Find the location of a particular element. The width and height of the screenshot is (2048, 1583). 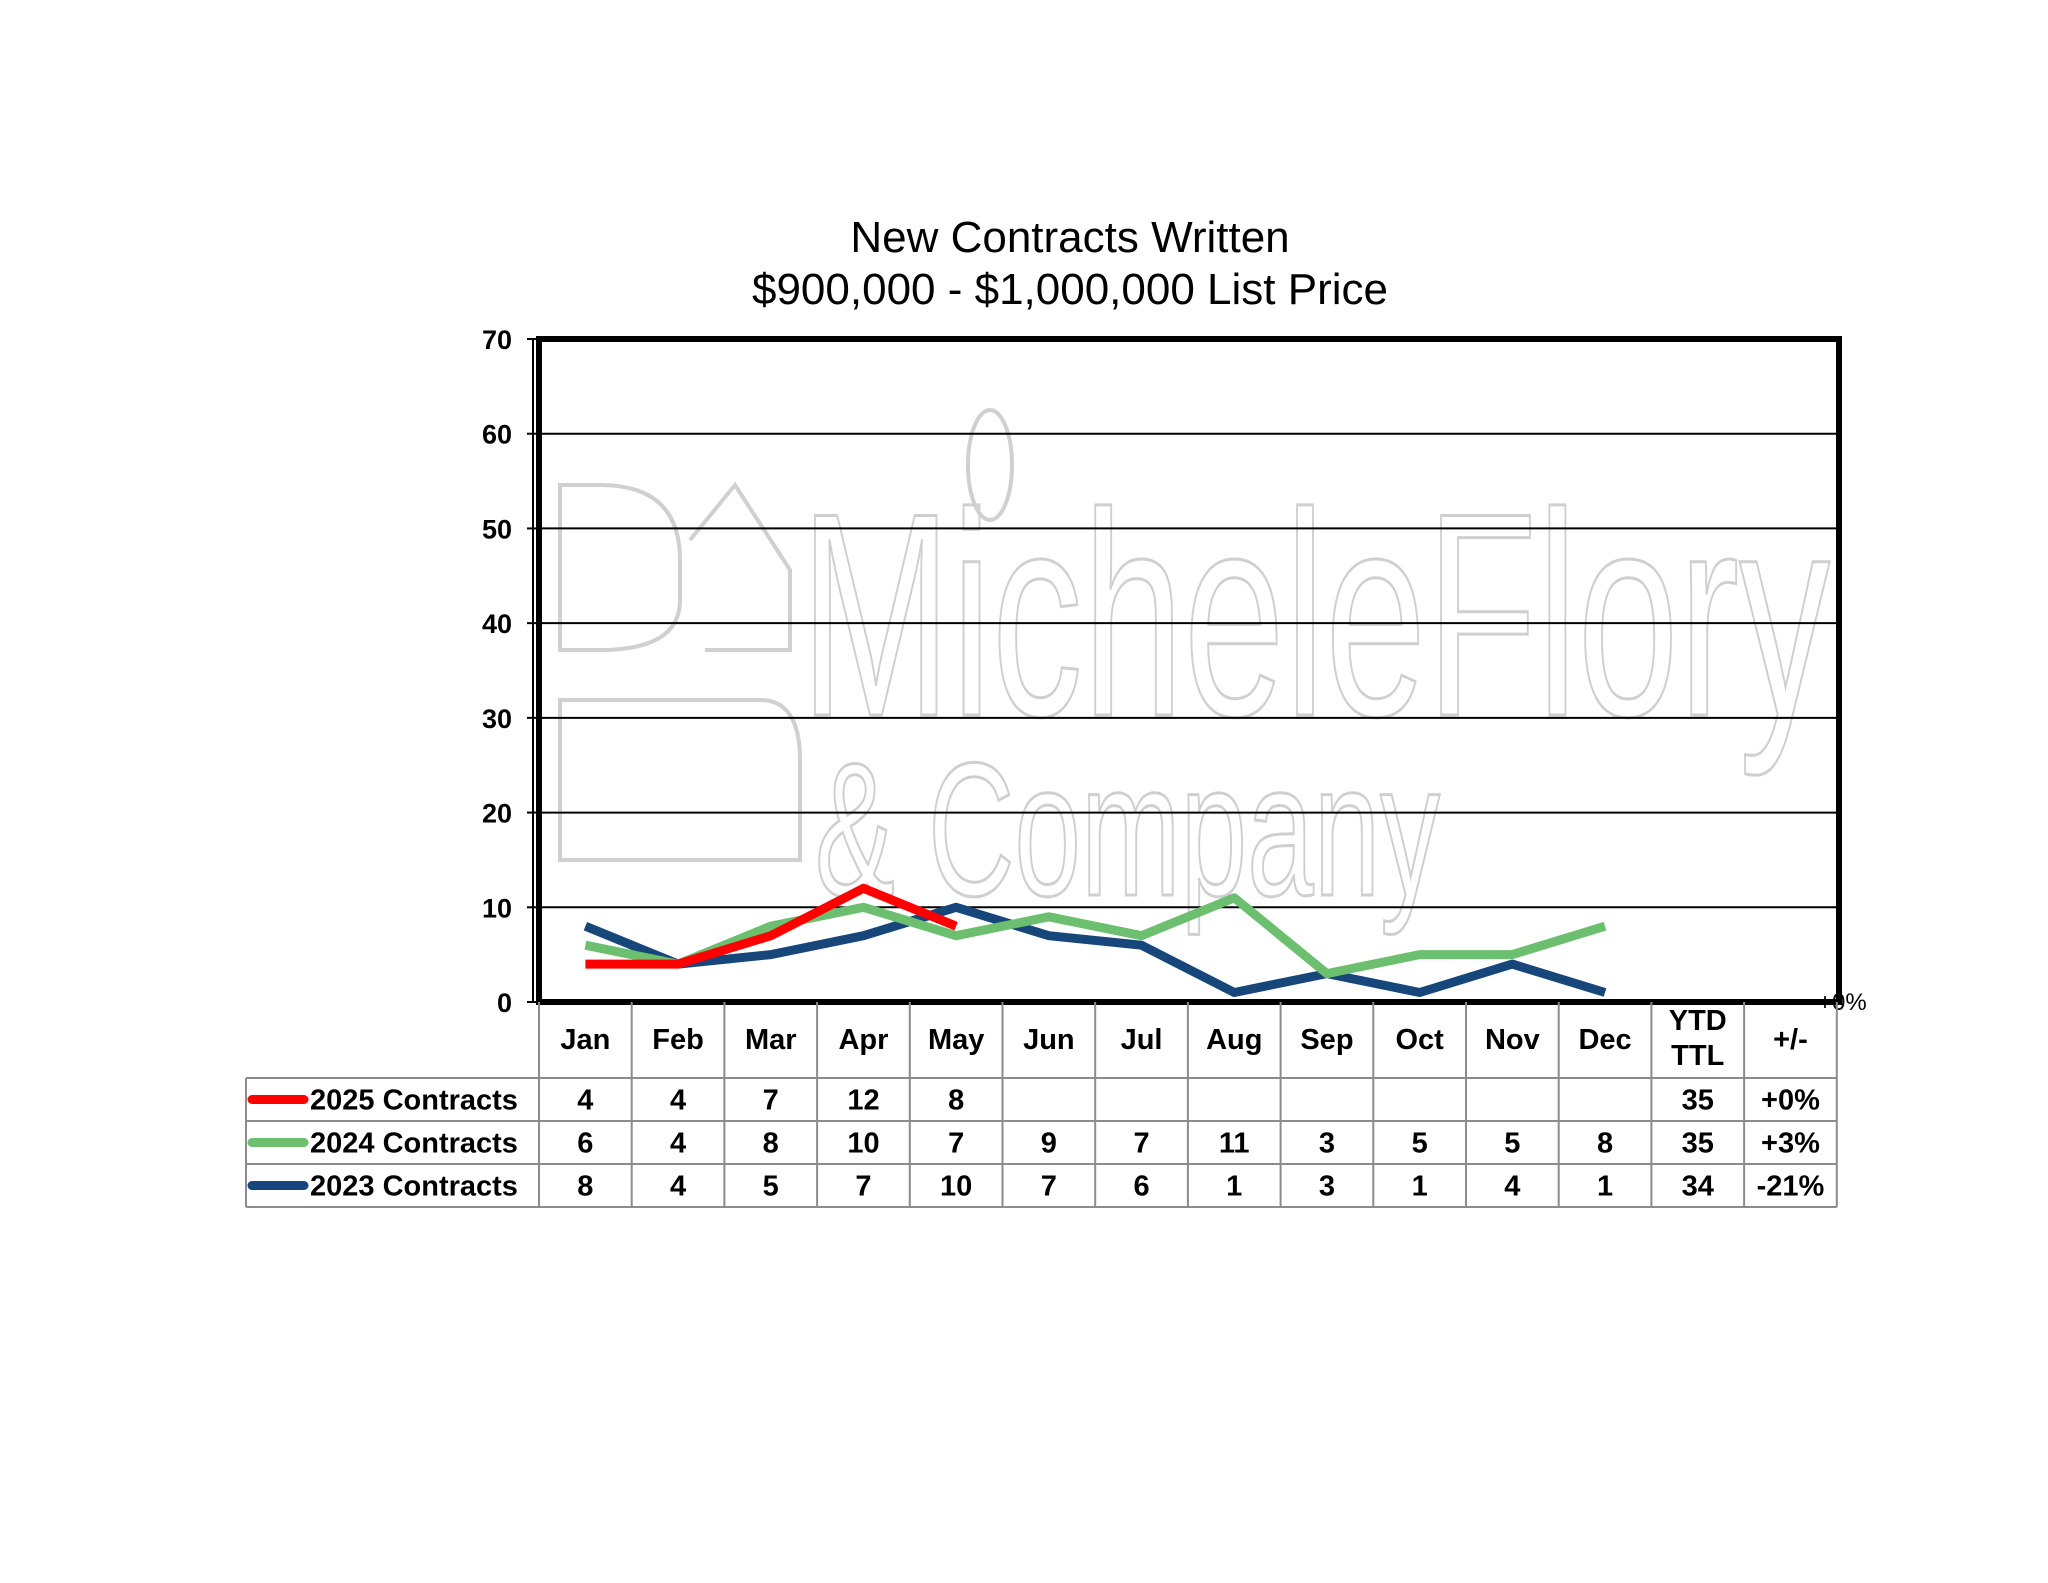

table-header-cell: Jan is located at coordinates (585, 1040).